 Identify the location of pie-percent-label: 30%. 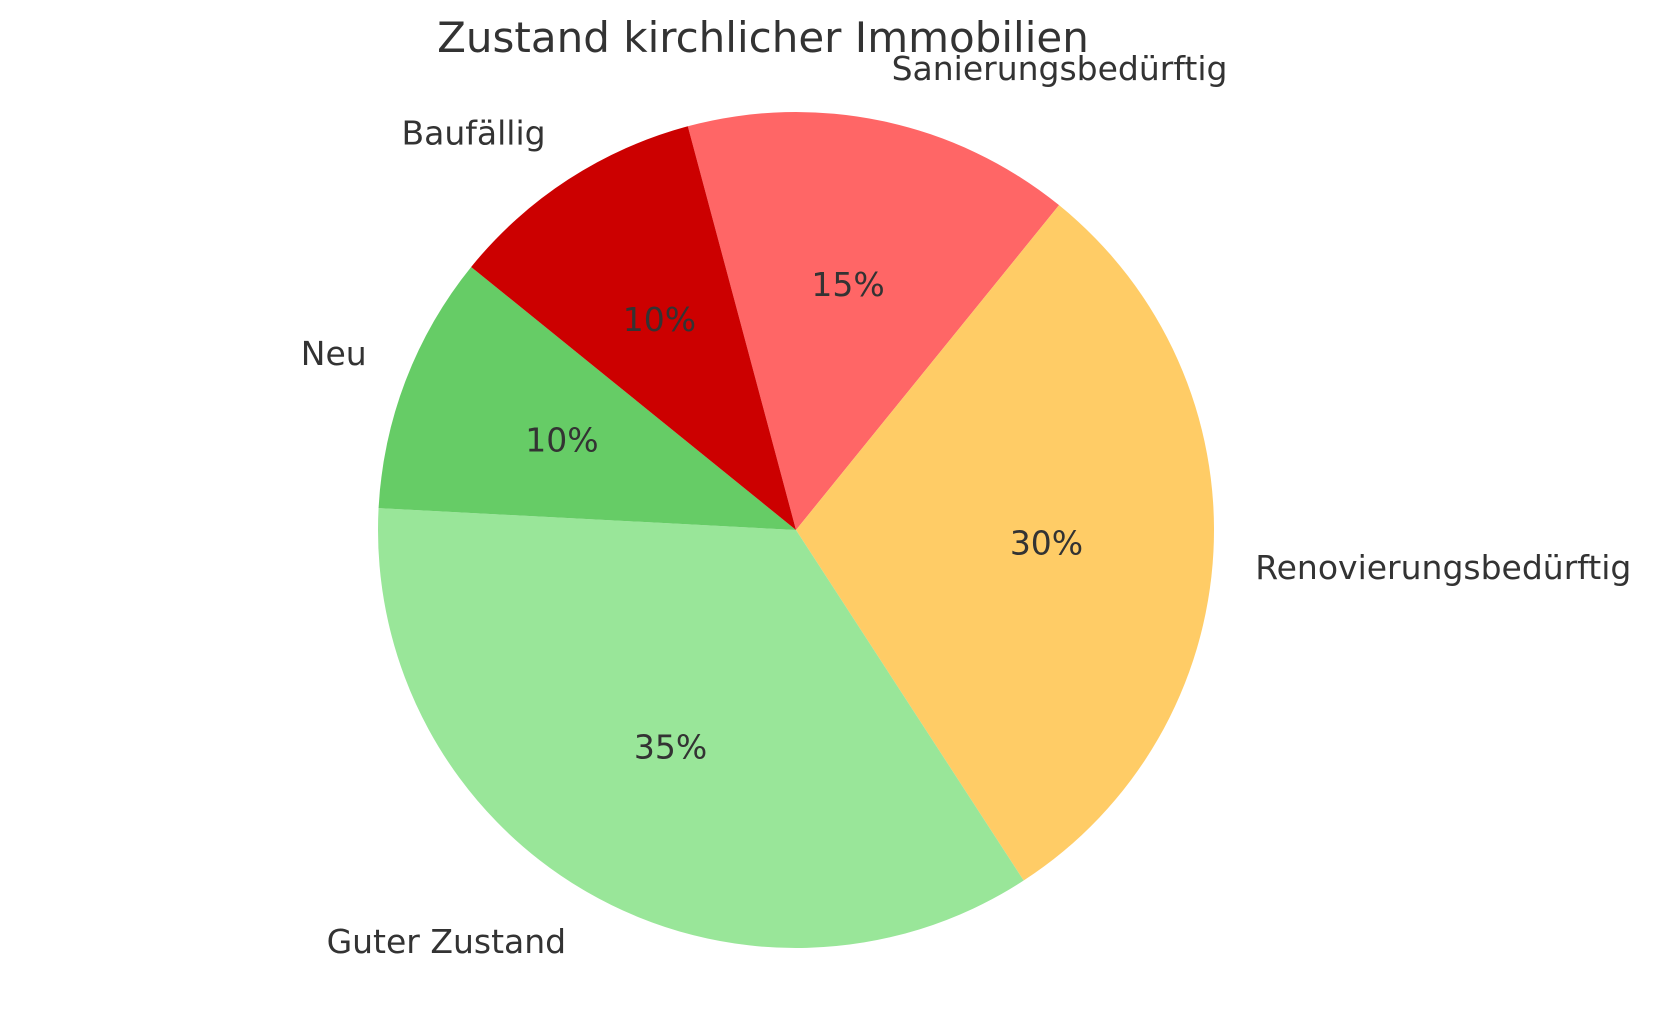
(1046, 543).